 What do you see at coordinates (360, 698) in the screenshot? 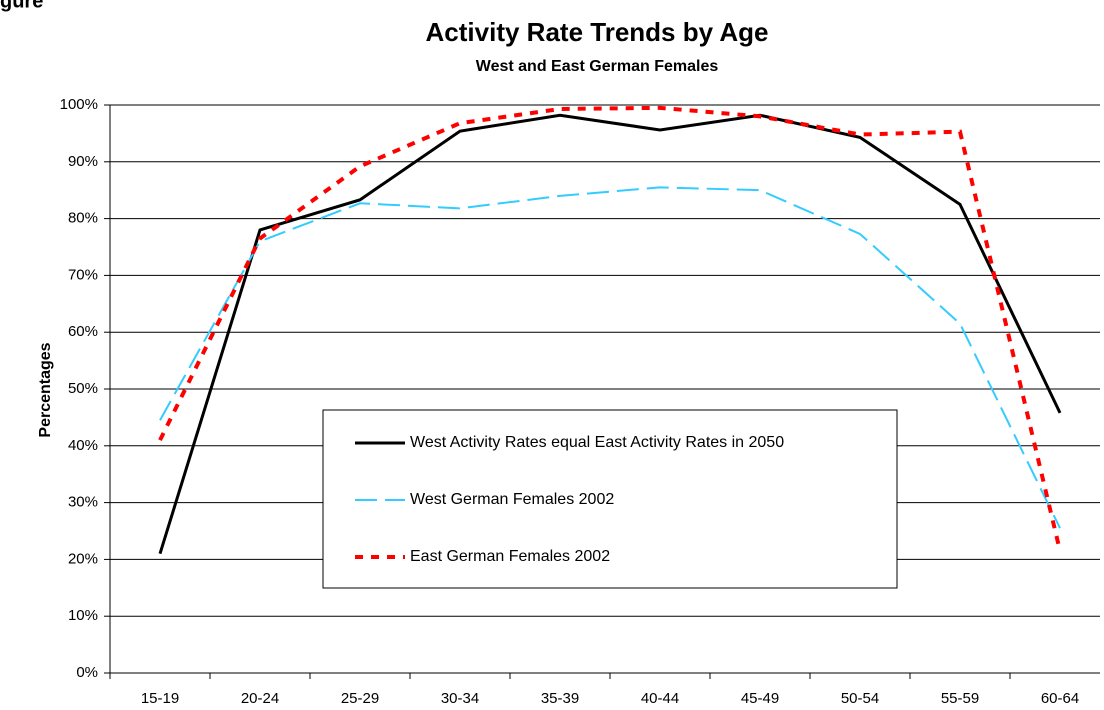
I see `x-tick-label: 25-29` at bounding box center [360, 698].